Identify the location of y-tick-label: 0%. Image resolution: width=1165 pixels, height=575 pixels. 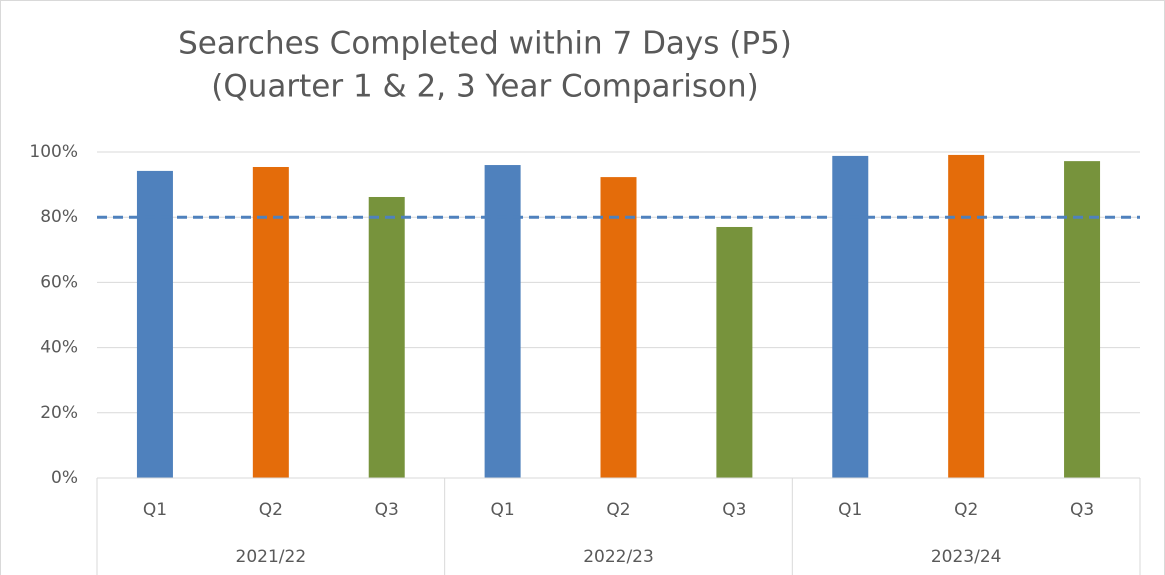
(64, 478).